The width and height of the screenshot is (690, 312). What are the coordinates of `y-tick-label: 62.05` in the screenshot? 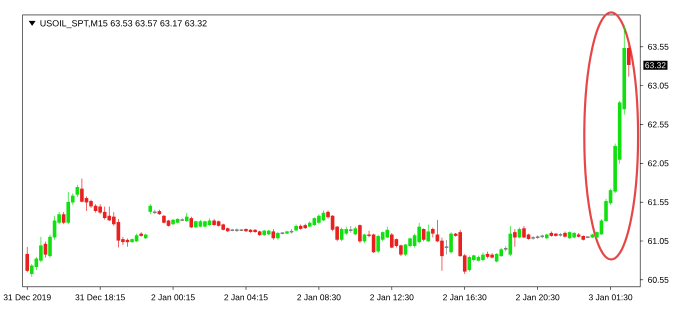 It's located at (658, 163).